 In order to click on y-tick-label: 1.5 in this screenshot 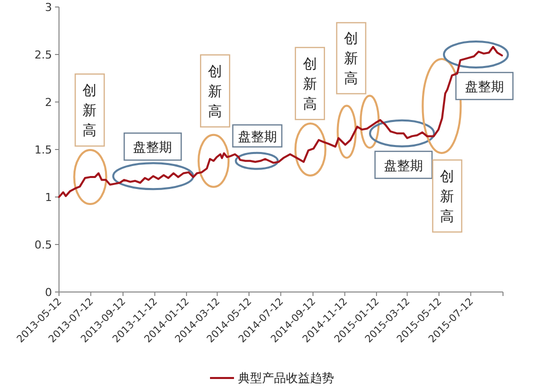, I will do `click(43, 150)`.